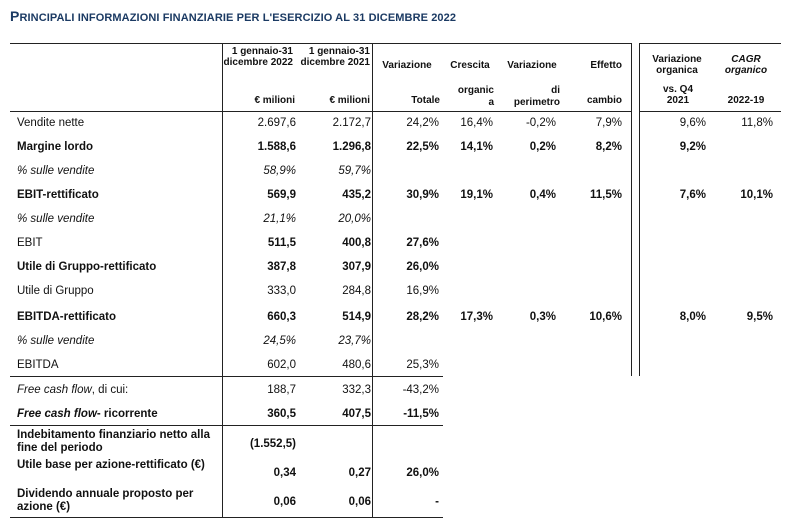 This screenshot has height=531, width=807. I want to click on row-value: 11,8%, so click(757, 123).